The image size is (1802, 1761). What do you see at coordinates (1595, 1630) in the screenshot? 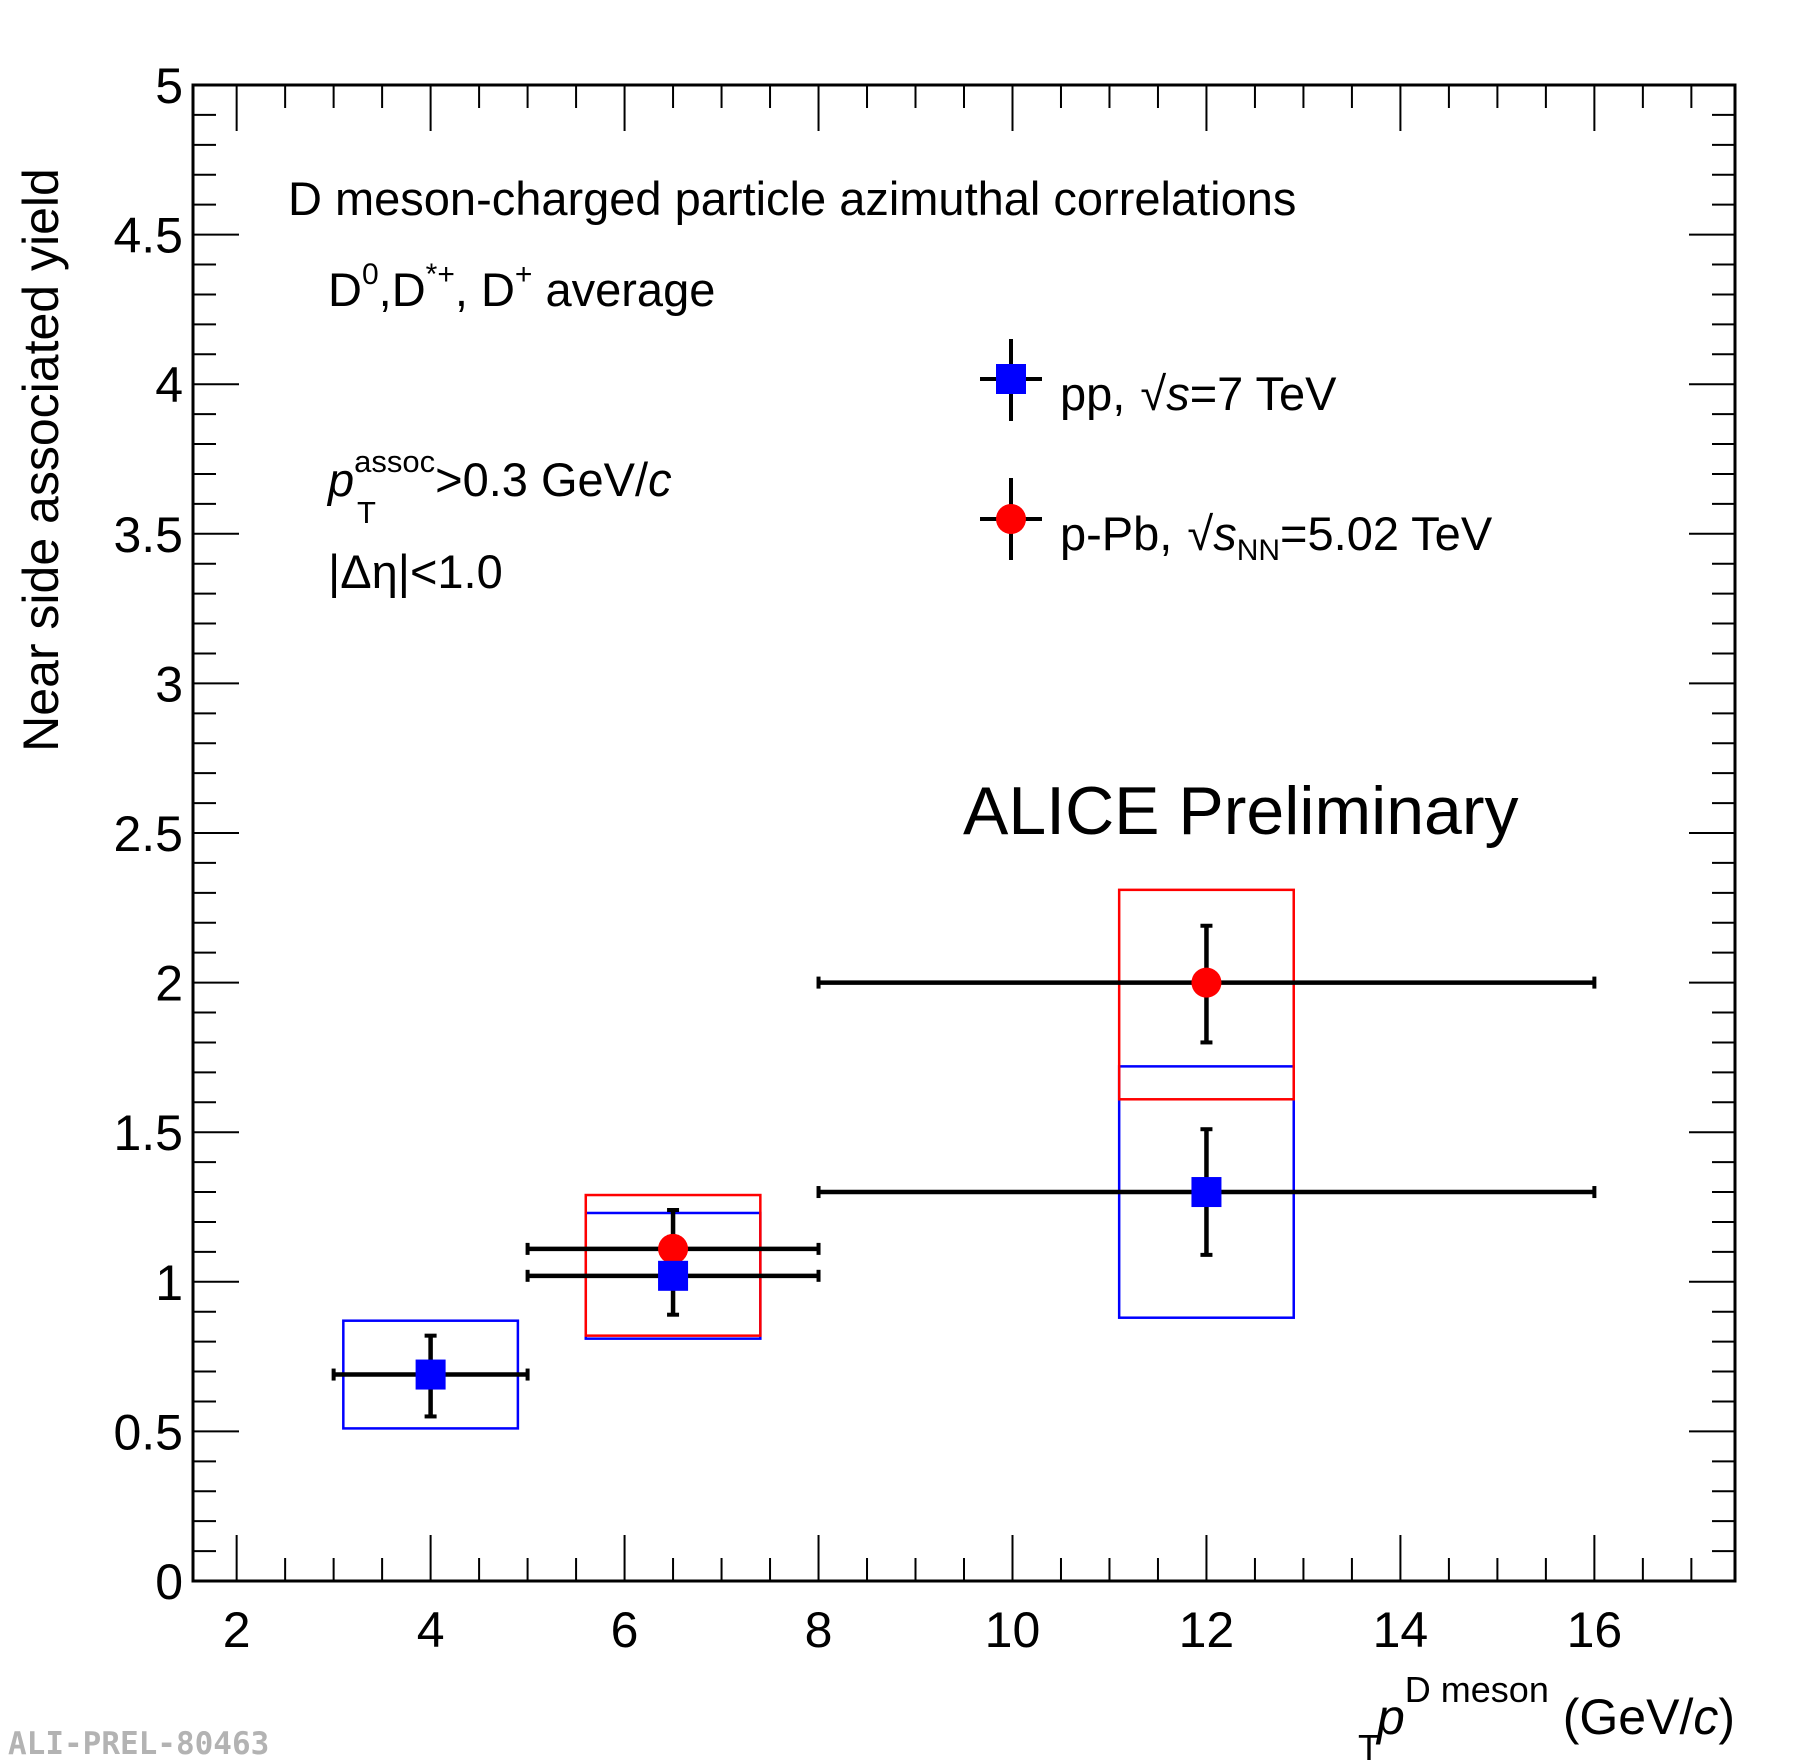
I see `x-tick-label: 16` at bounding box center [1595, 1630].